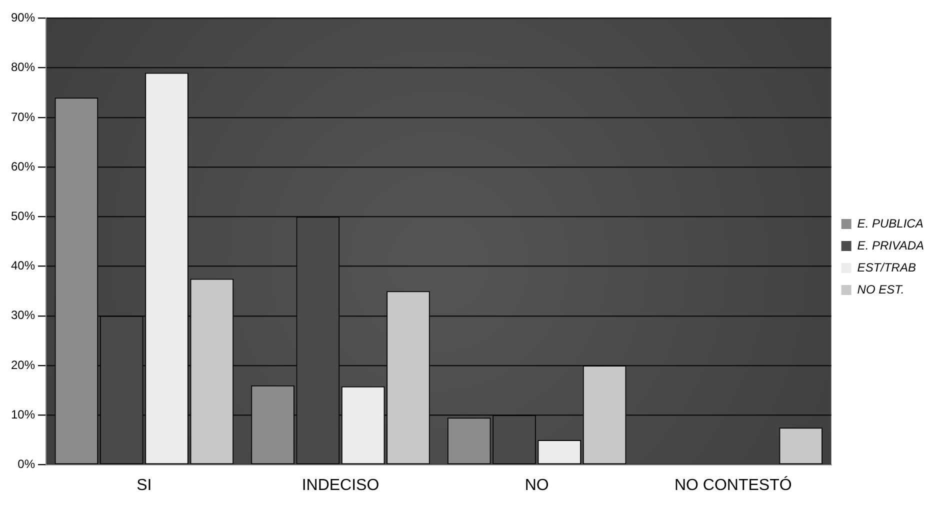 This screenshot has width=949, height=510. What do you see at coordinates (144, 485) in the screenshot?
I see `x-tick-label: SI` at bounding box center [144, 485].